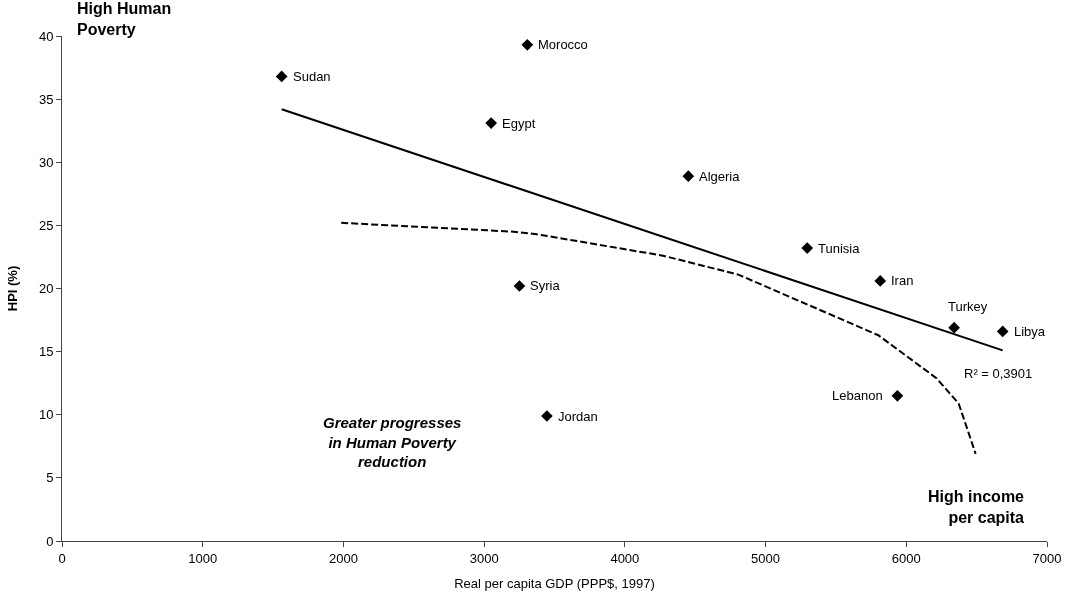 The image size is (1071, 599). Describe the element at coordinates (906, 558) in the screenshot. I see `x-tick-label: 6000` at that location.